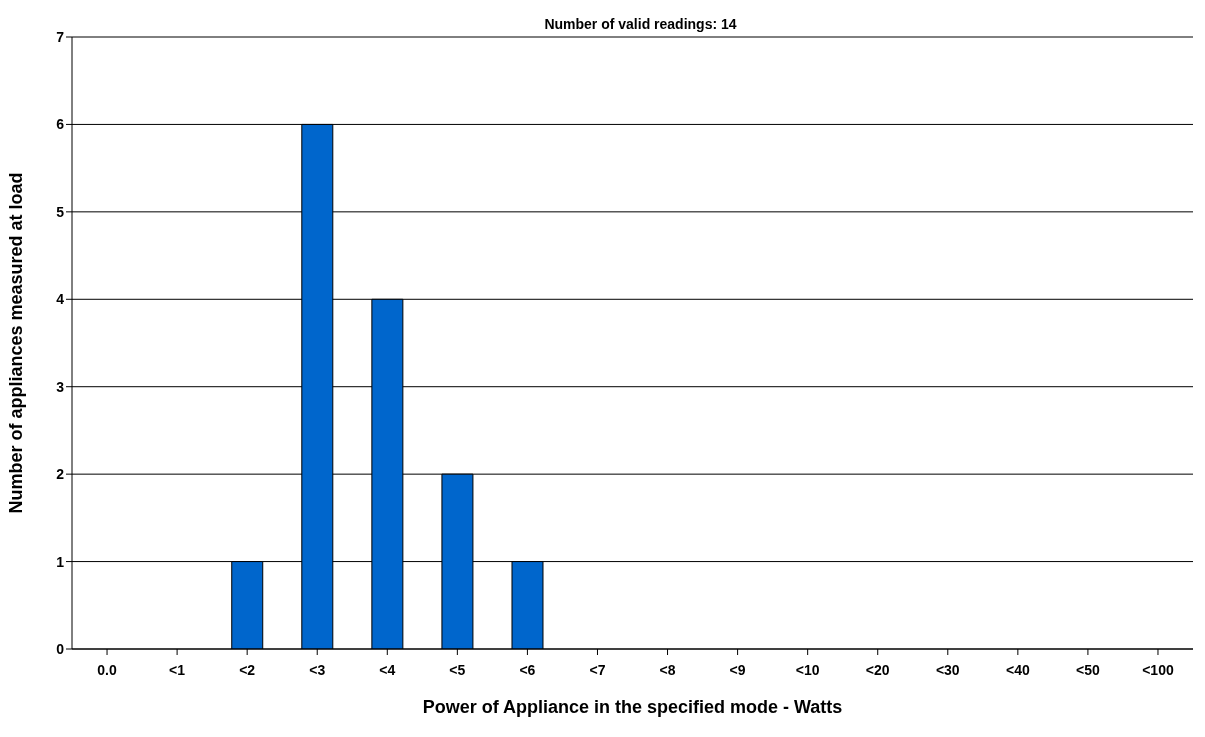 This screenshot has width=1205, height=737. What do you see at coordinates (317, 669) in the screenshot?
I see `x-tick-label: <3` at bounding box center [317, 669].